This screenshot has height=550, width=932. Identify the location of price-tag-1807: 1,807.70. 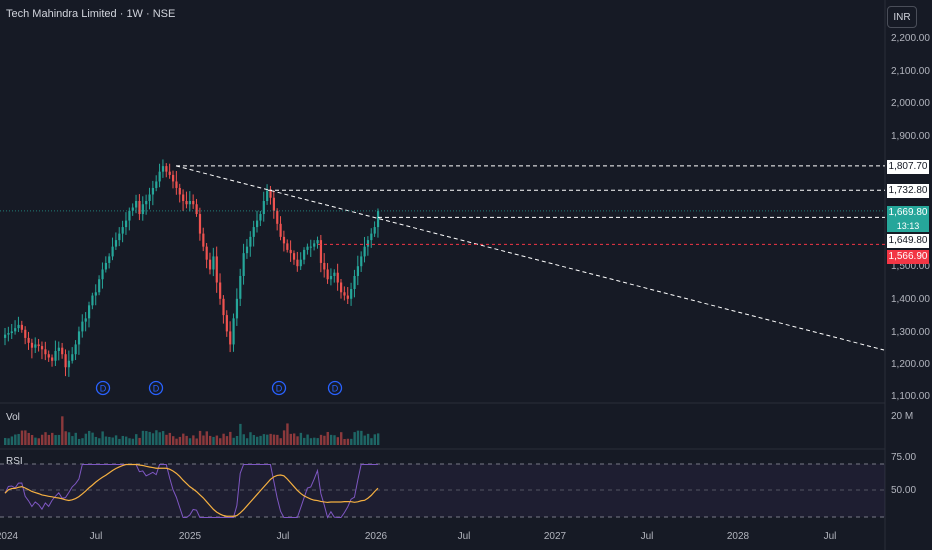
(908, 167).